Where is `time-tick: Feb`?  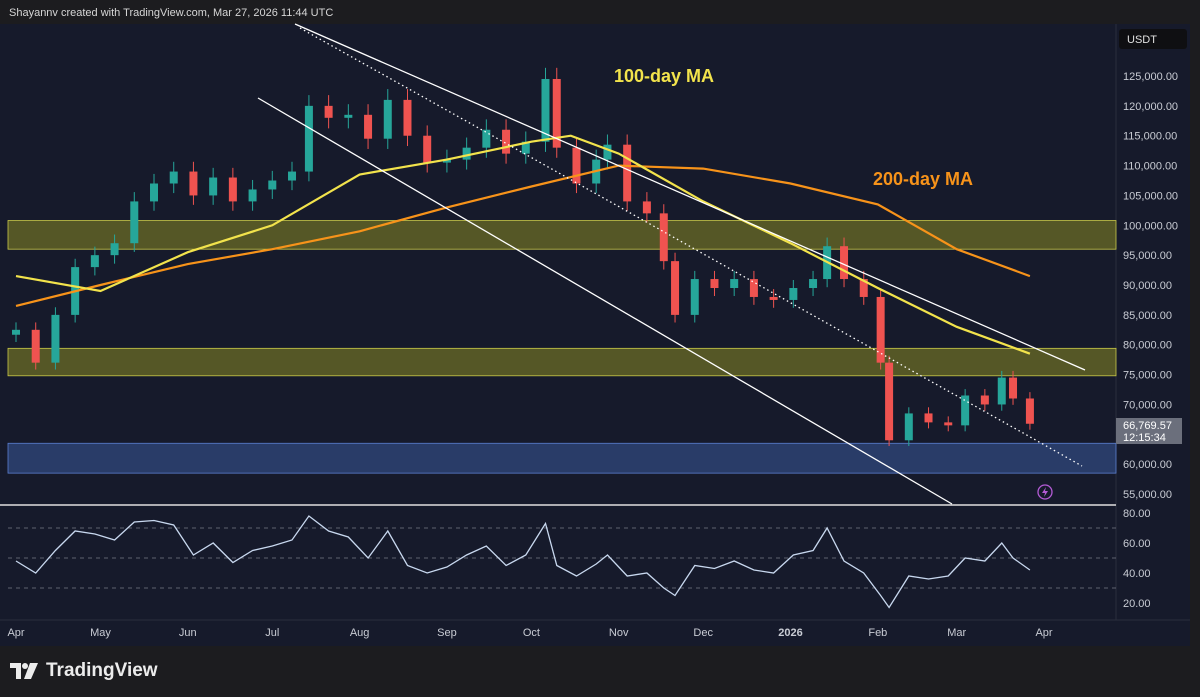 time-tick: Feb is located at coordinates (877, 633).